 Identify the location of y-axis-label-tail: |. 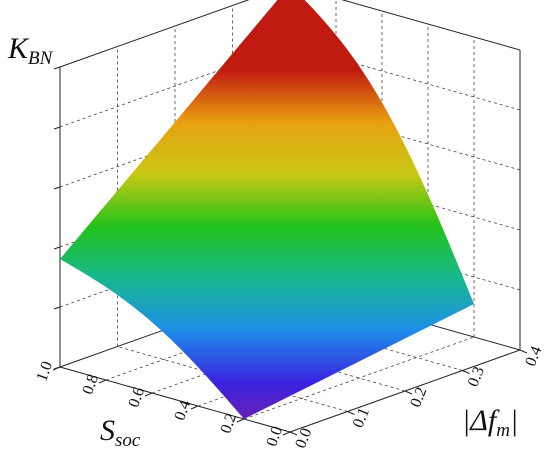
(514, 420).